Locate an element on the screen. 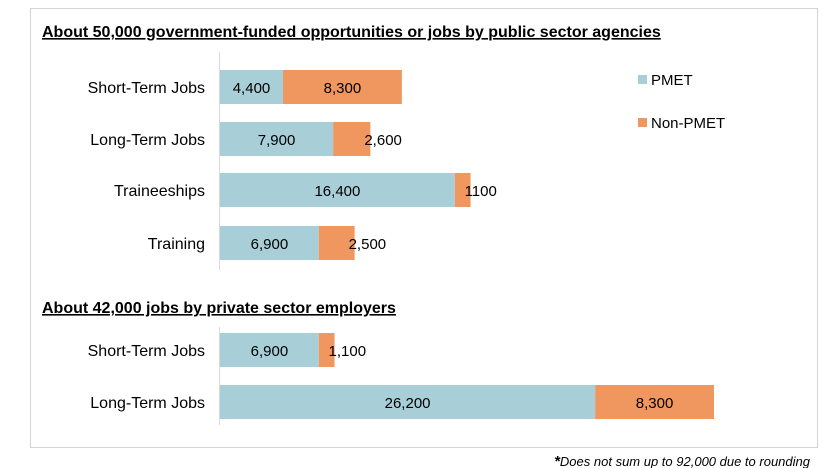 The width and height of the screenshot is (830, 468). data-label-non-pmet-public-traineeships-2: 1100 is located at coordinates (481, 191).